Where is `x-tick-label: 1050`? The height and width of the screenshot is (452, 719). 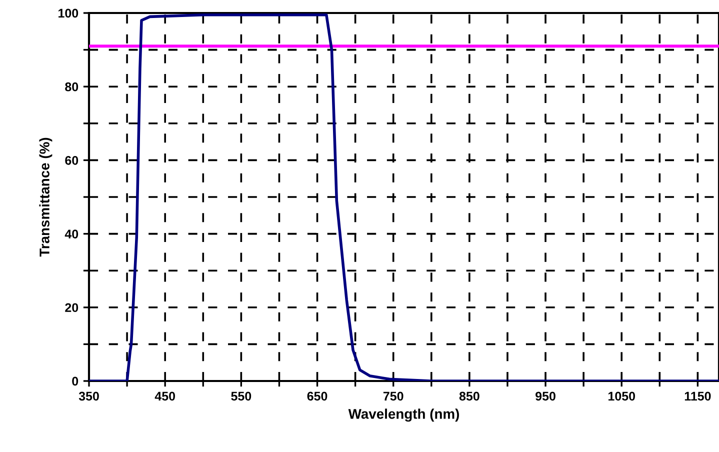 x-tick-label: 1050 is located at coordinates (621, 396).